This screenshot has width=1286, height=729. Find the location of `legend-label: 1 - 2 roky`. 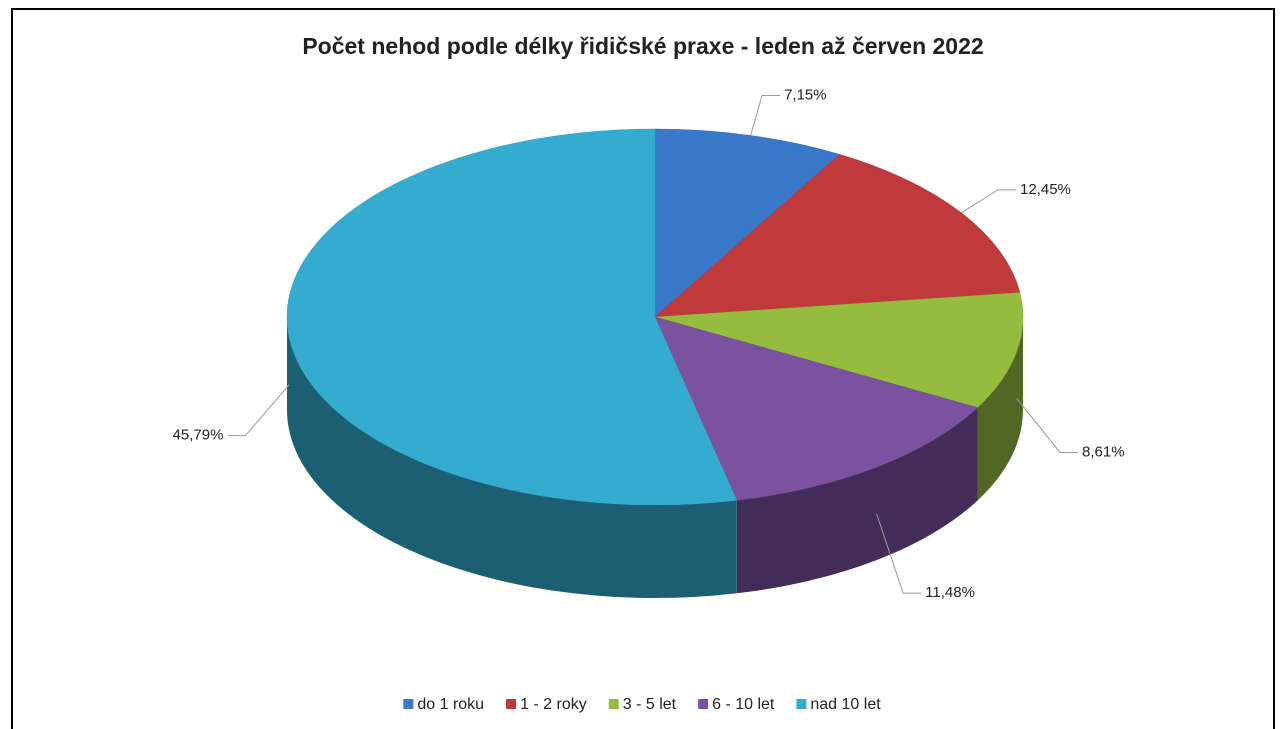

legend-label: 1 - 2 roky is located at coordinates (553, 704).